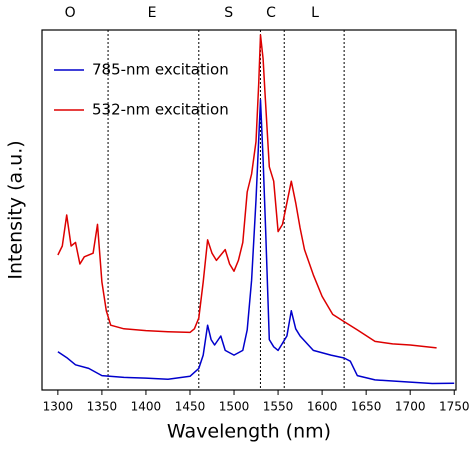  What do you see at coordinates (160, 110) in the screenshot?
I see `legend-label: 532-nm excitation` at bounding box center [160, 110].